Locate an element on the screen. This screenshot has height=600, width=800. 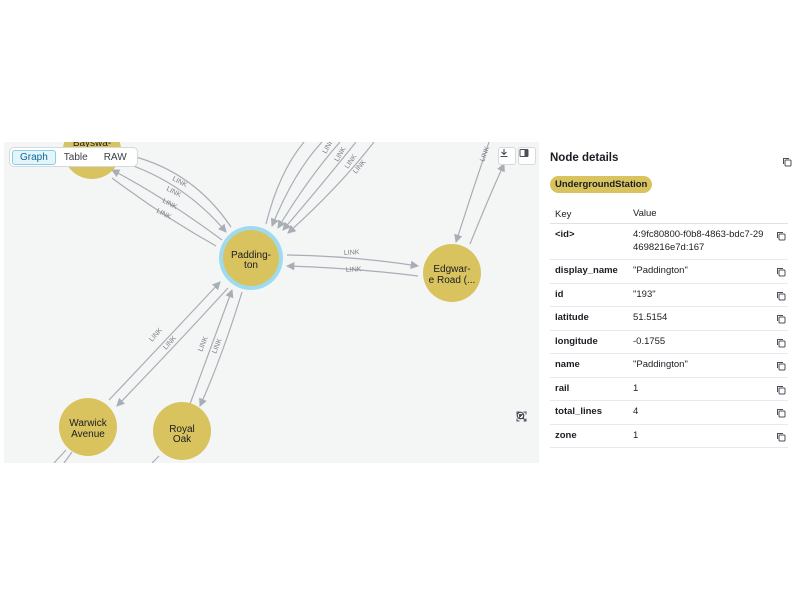
node-label: Oak is located at coordinates (182, 439).